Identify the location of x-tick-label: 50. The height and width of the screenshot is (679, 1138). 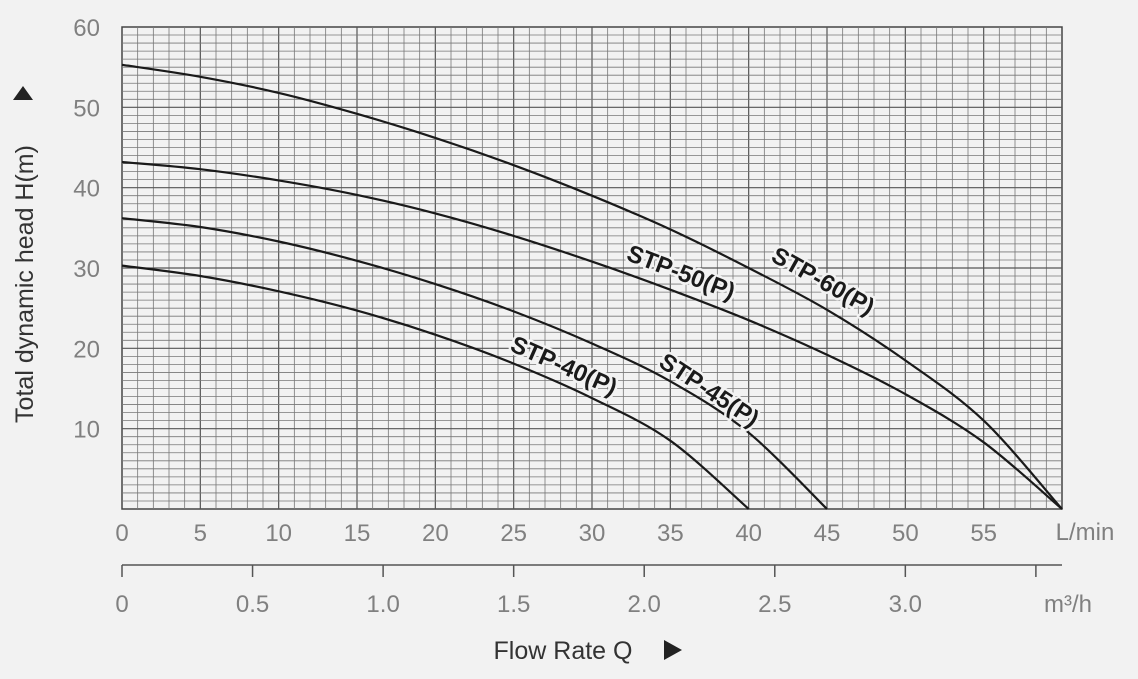
(905, 533).